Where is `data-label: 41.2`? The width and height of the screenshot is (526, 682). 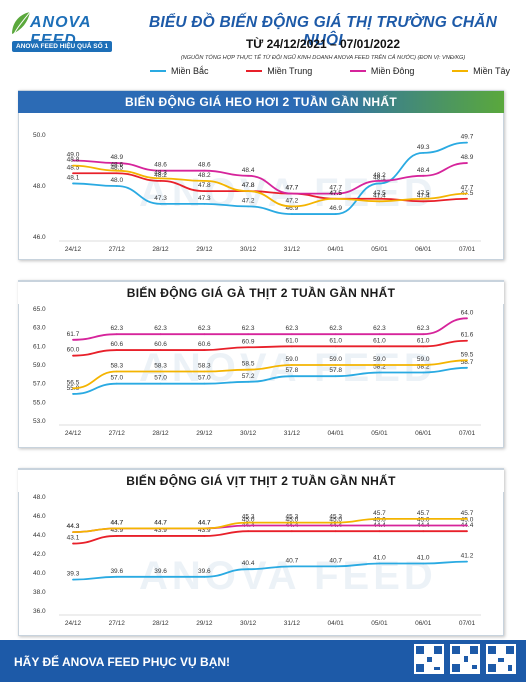 data-label: 41.2 is located at coordinates (467, 556).